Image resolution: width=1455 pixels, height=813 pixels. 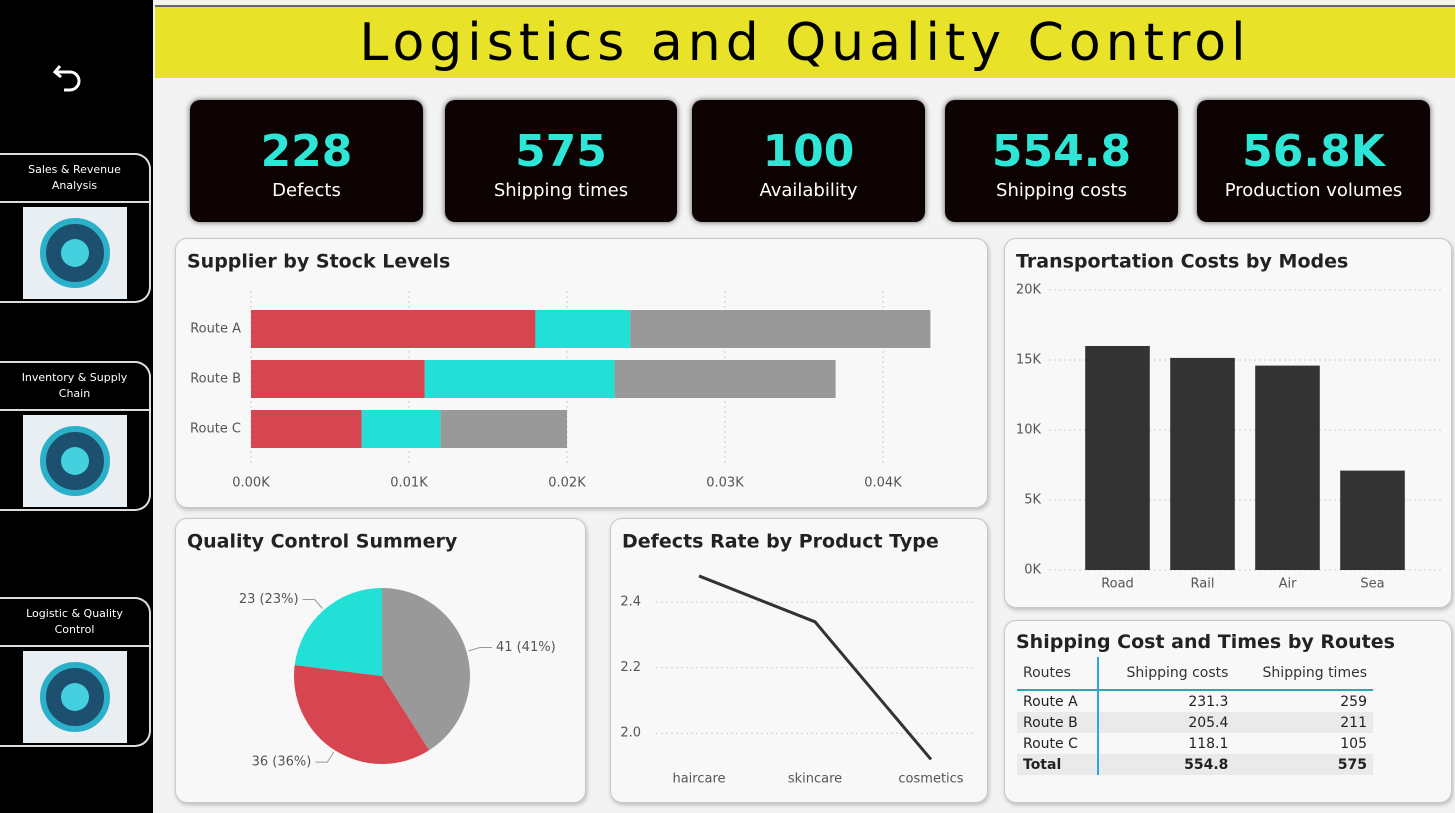 I want to click on line, so click(x=815, y=667).